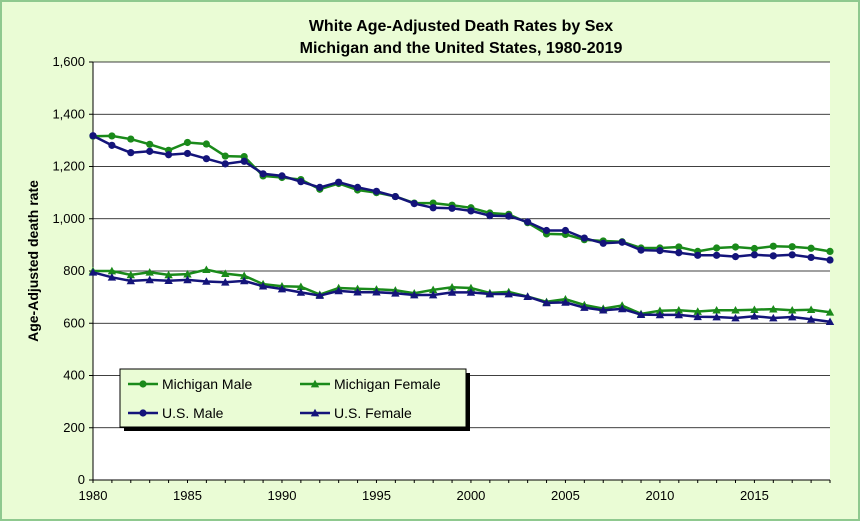 Image resolution: width=860 pixels, height=521 pixels. Describe the element at coordinates (356, 413) in the screenshot. I see `legend-item: U.S. Female` at that location.